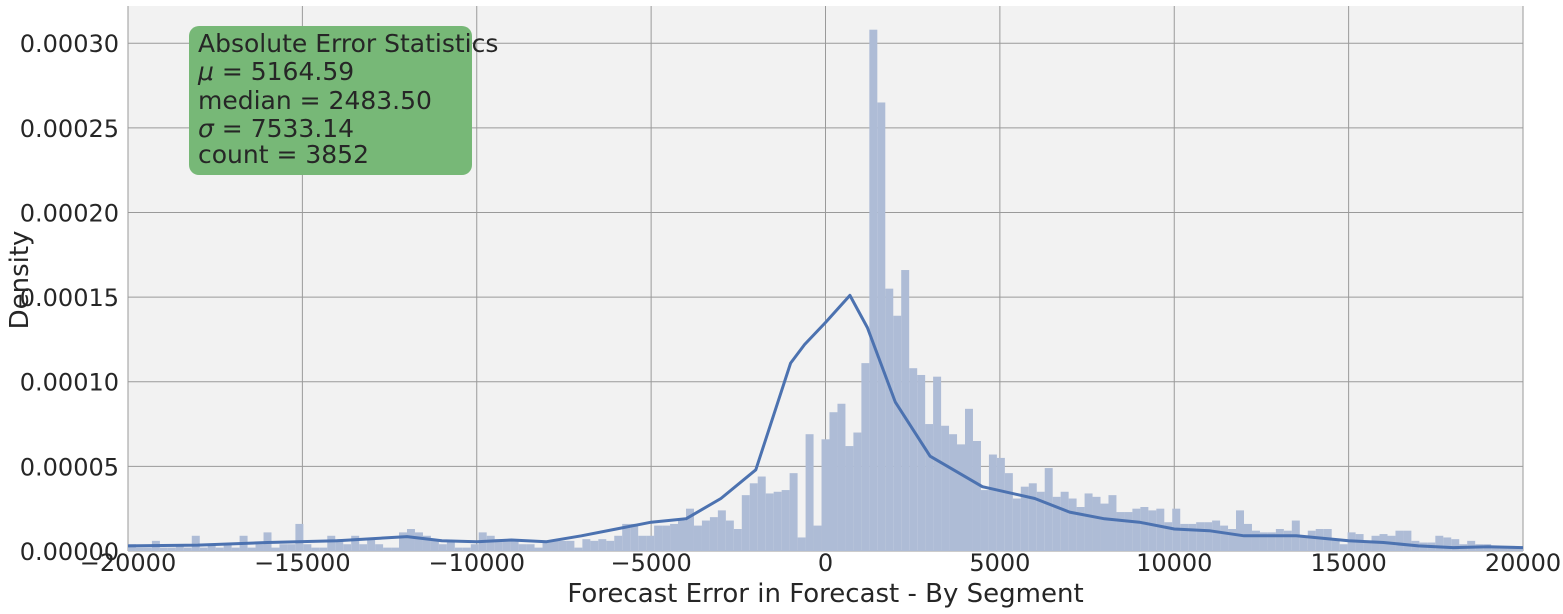 The height and width of the screenshot is (614, 1563). I want to click on y-tick-label: 0.00025, so click(69, 129).